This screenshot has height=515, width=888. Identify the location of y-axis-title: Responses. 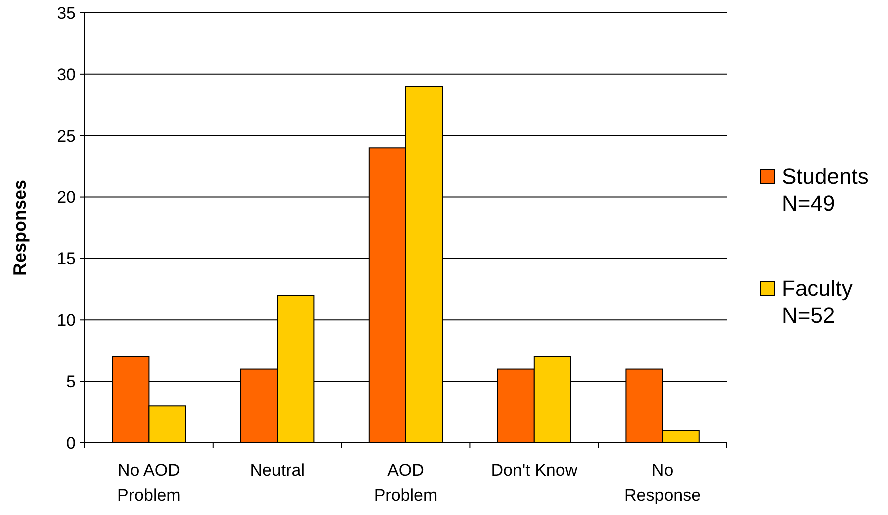
(20, 228).